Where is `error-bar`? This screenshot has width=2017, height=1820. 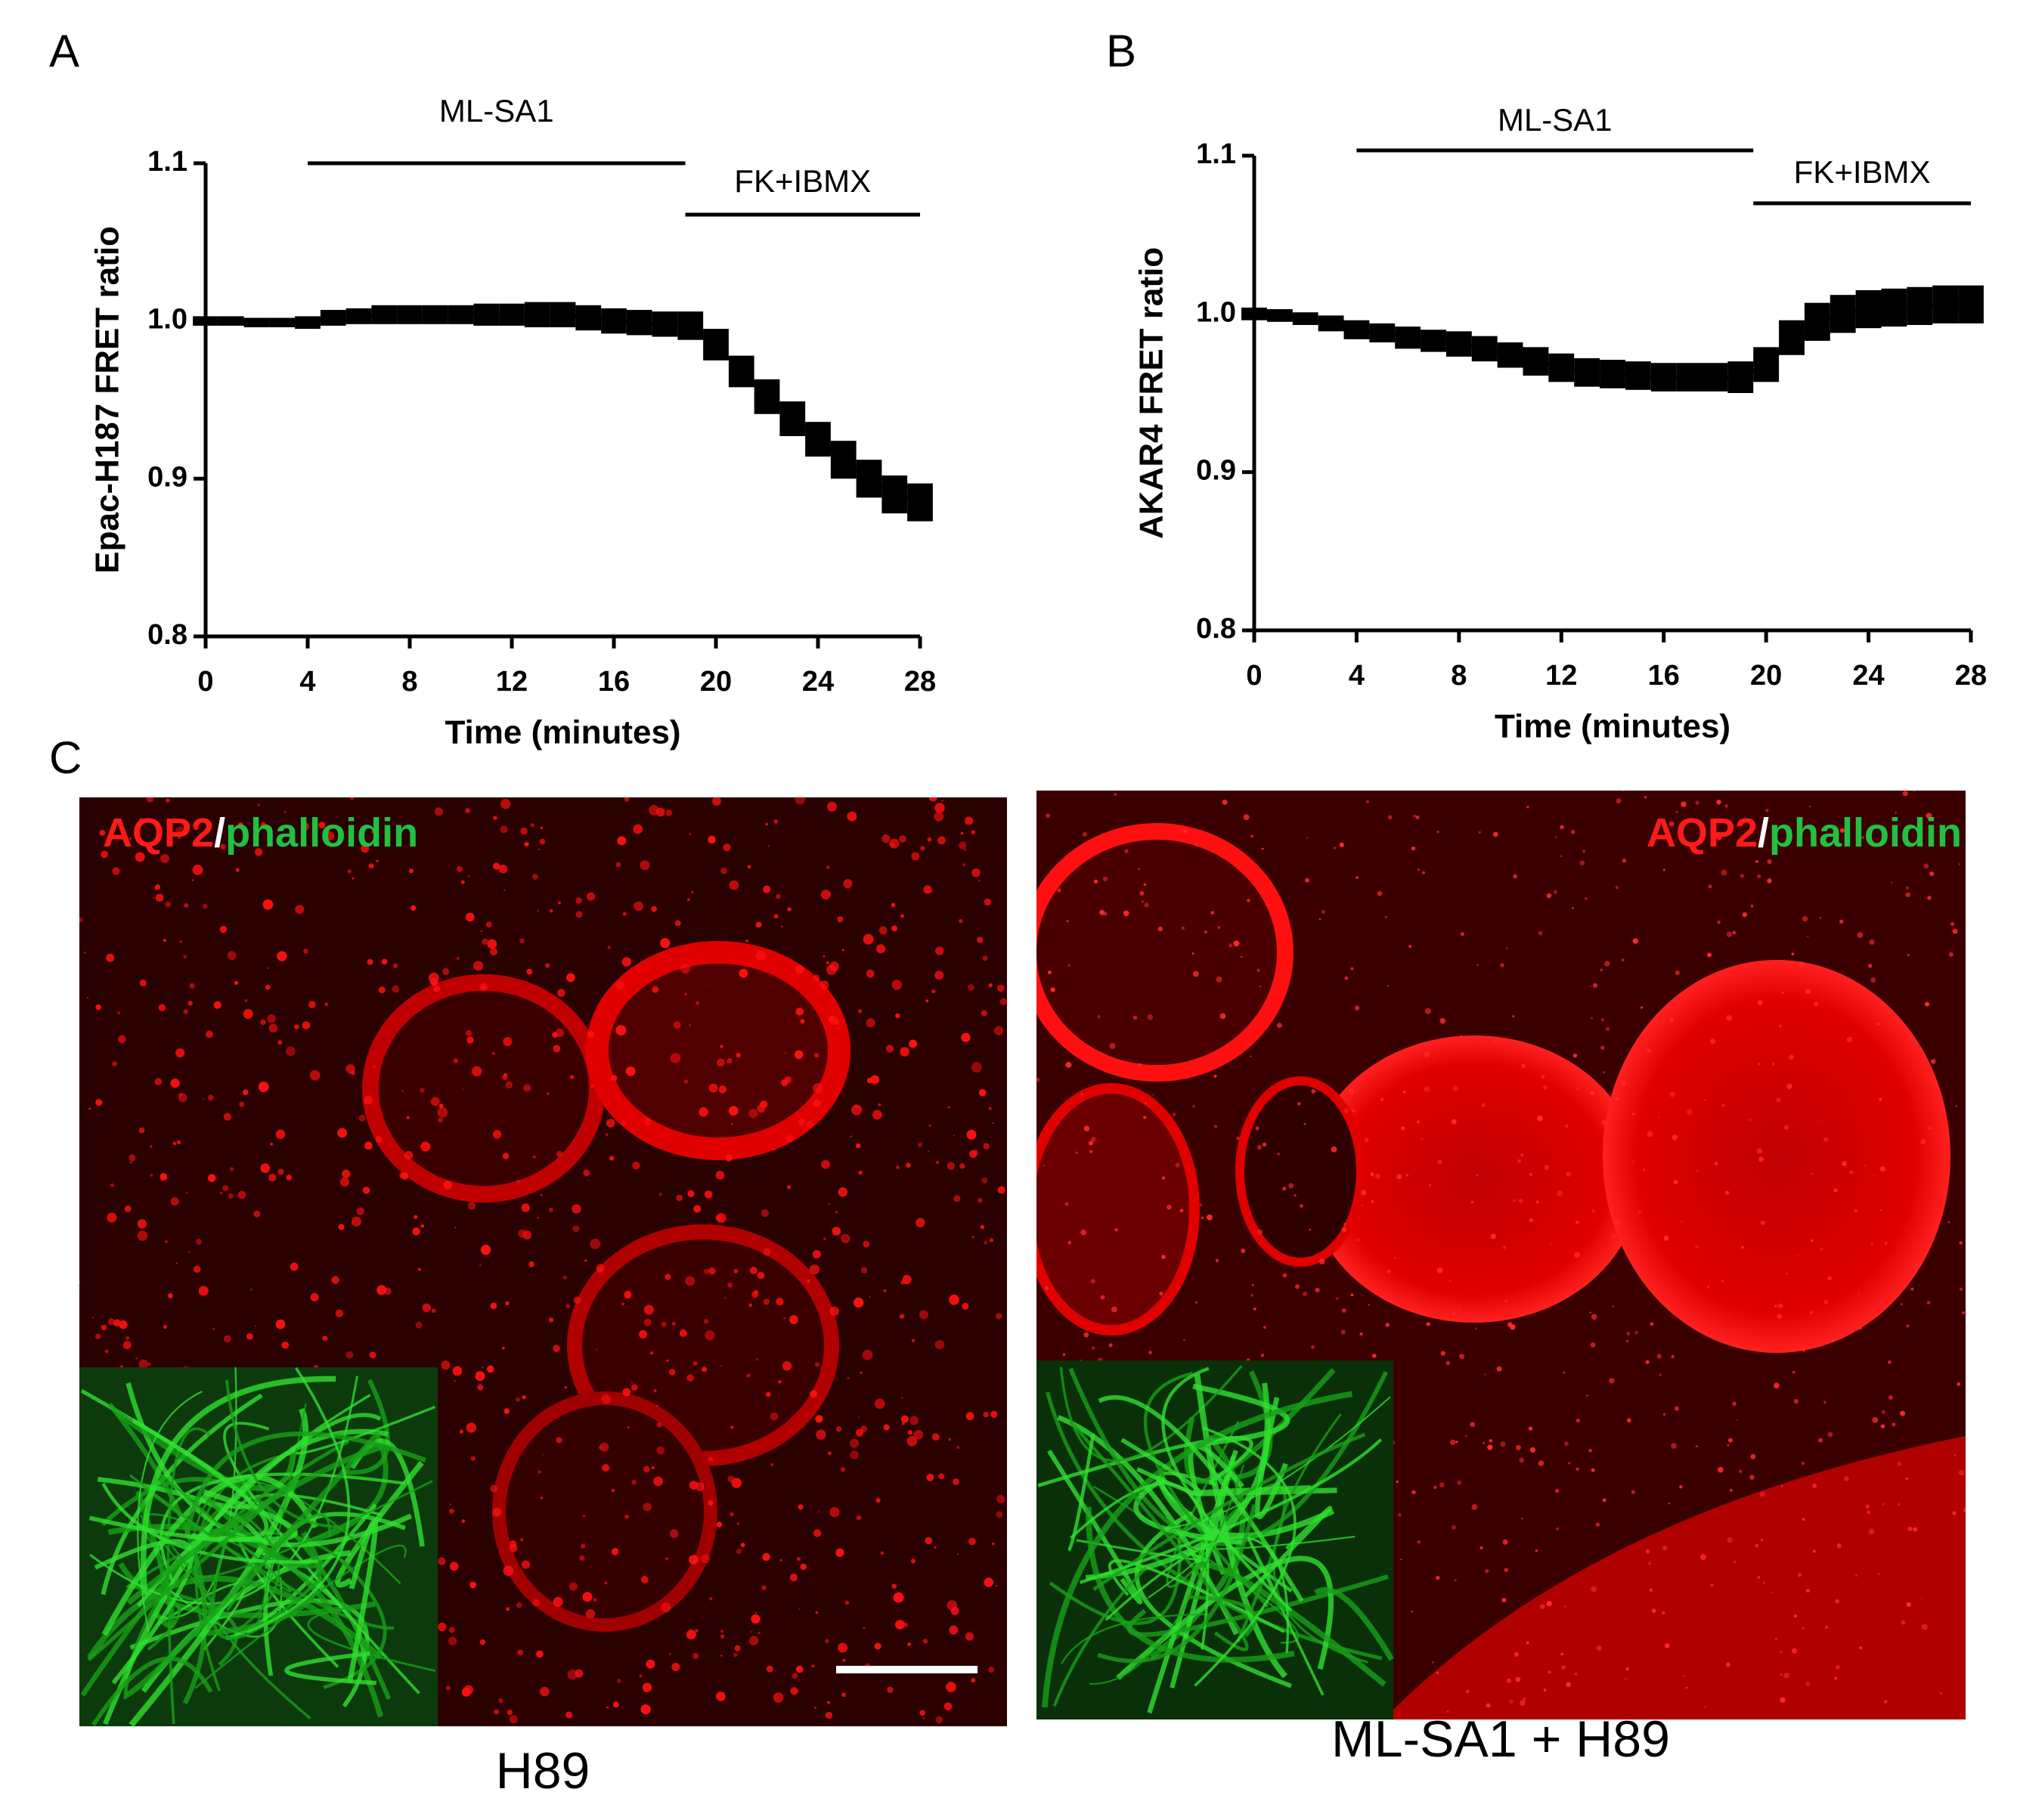
error-bar is located at coordinates (1254, 313).